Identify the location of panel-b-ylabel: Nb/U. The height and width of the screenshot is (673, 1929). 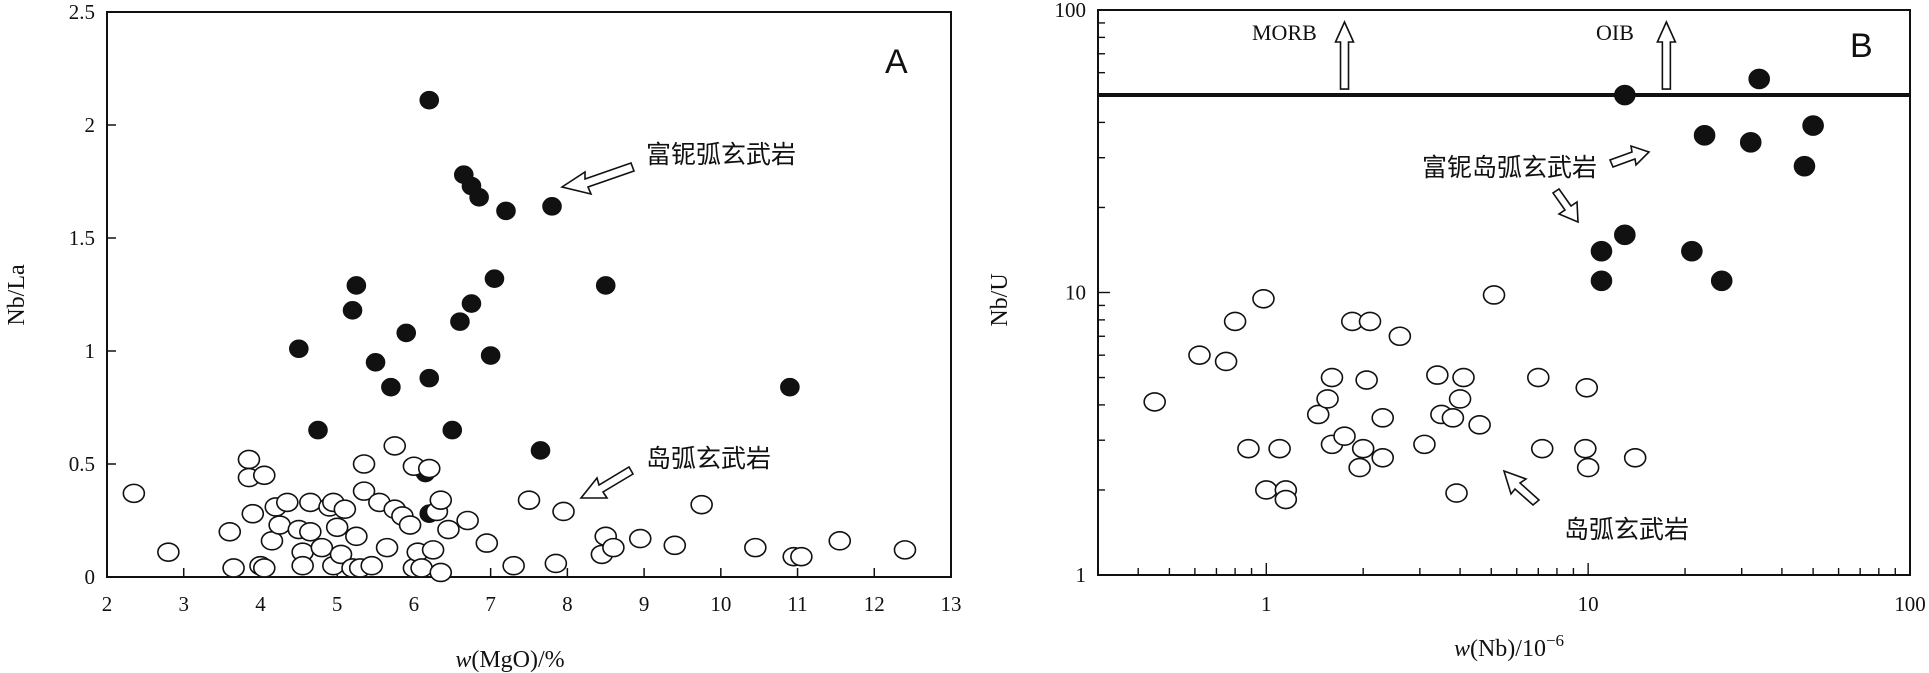
(1000, 299).